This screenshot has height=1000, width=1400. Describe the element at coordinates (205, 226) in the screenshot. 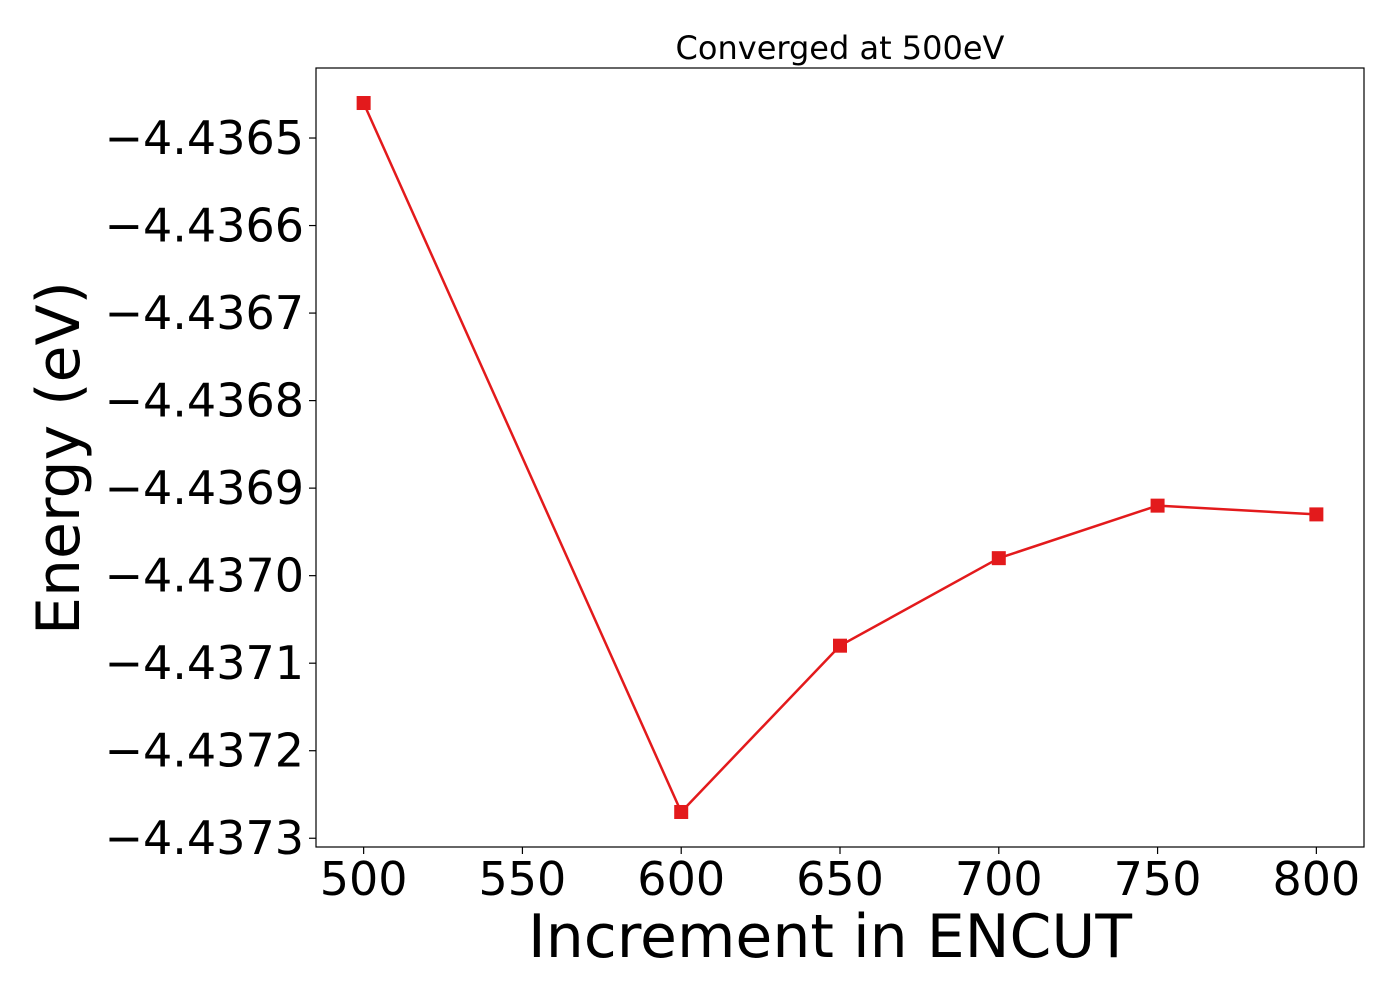

I see `y-tick-label: −4.4366` at that location.